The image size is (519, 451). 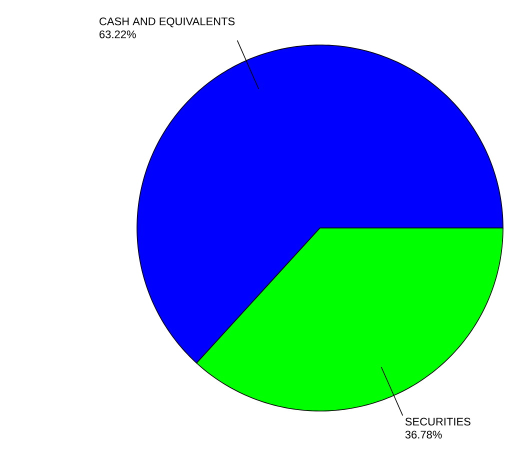 What do you see at coordinates (437, 422) in the screenshot?
I see `slice-label: SECURITIES` at bounding box center [437, 422].